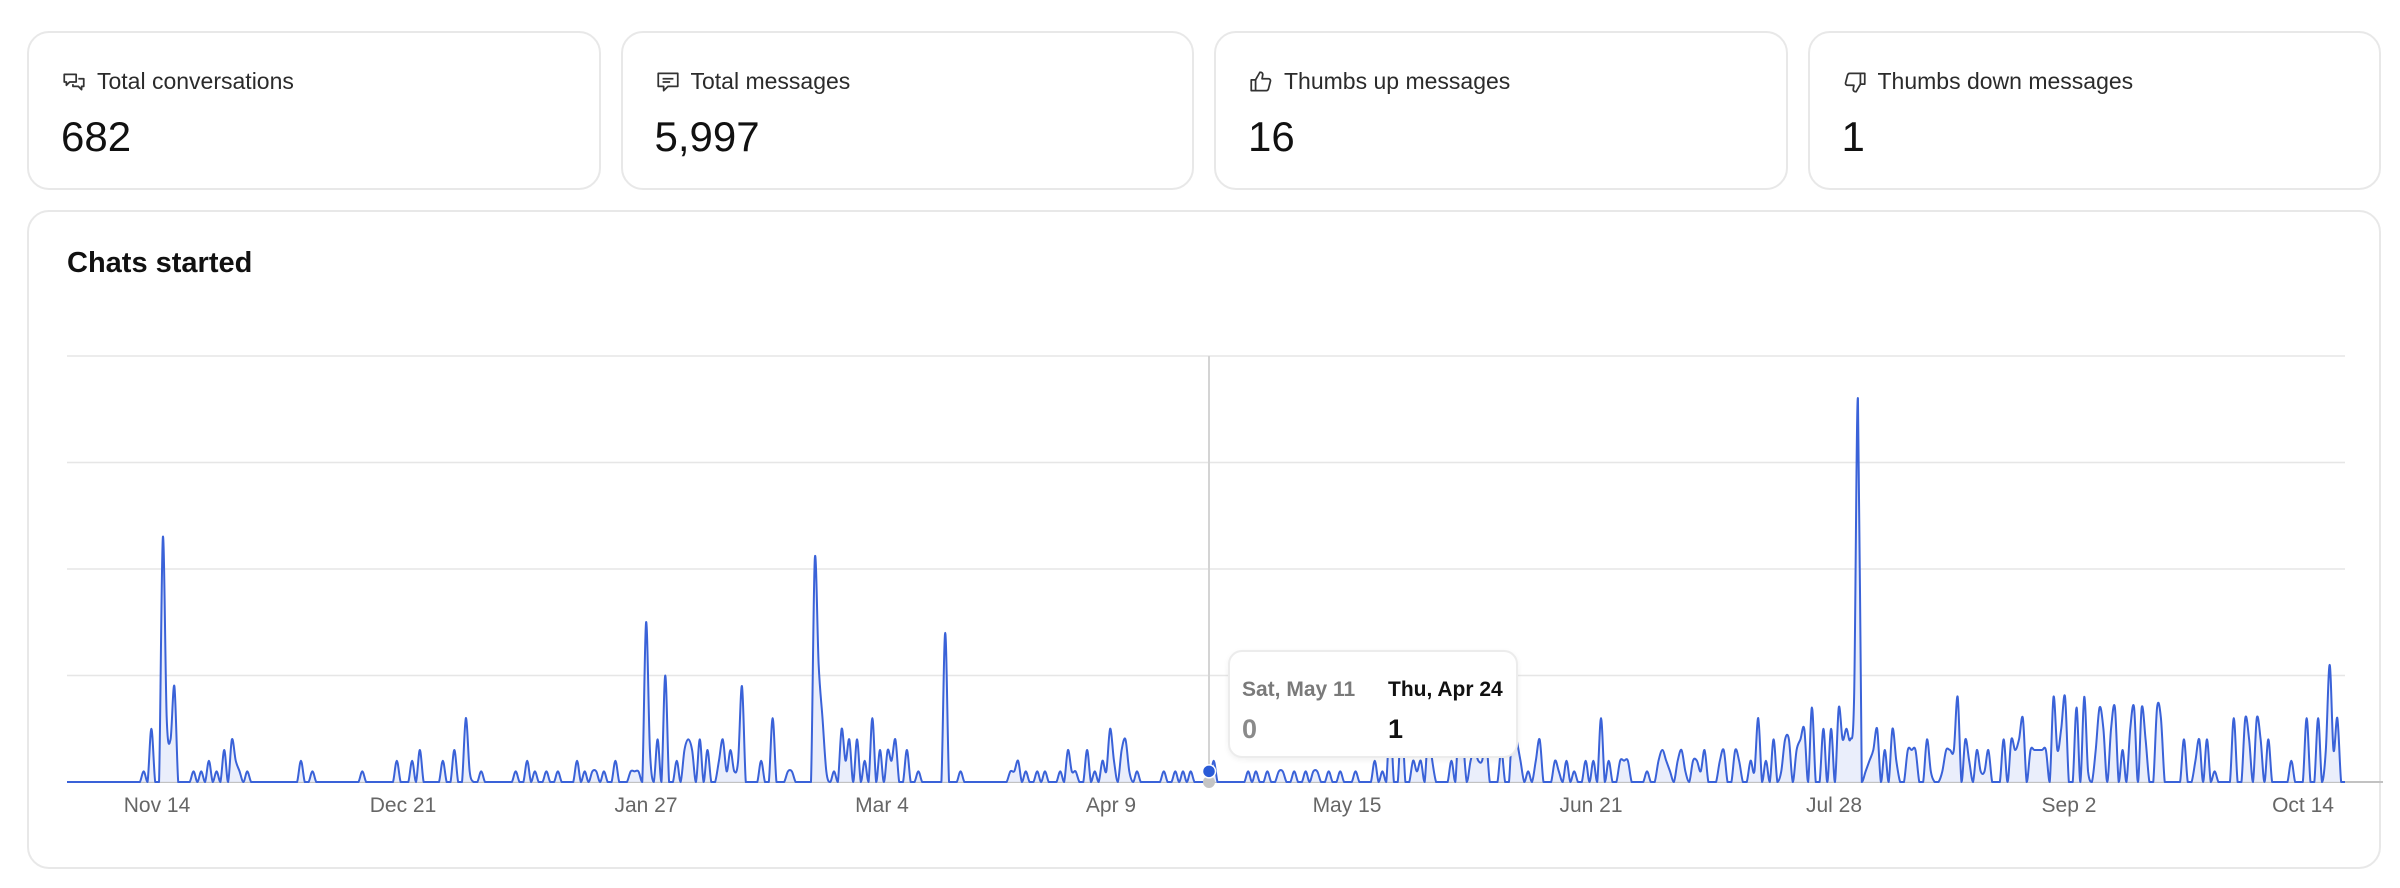 The width and height of the screenshot is (2400, 888). Describe the element at coordinates (160, 263) in the screenshot. I see `chart-title: Chats started` at that location.